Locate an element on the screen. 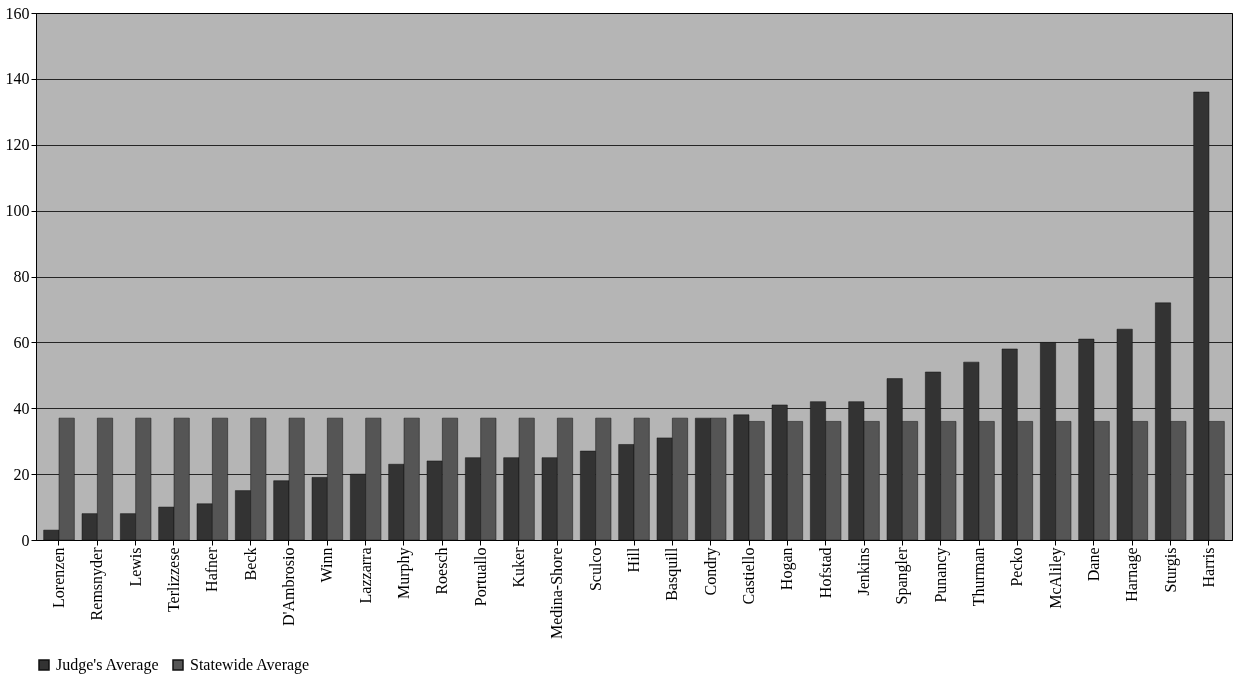  x-tick-label: Pecko is located at coordinates (1017, 567).